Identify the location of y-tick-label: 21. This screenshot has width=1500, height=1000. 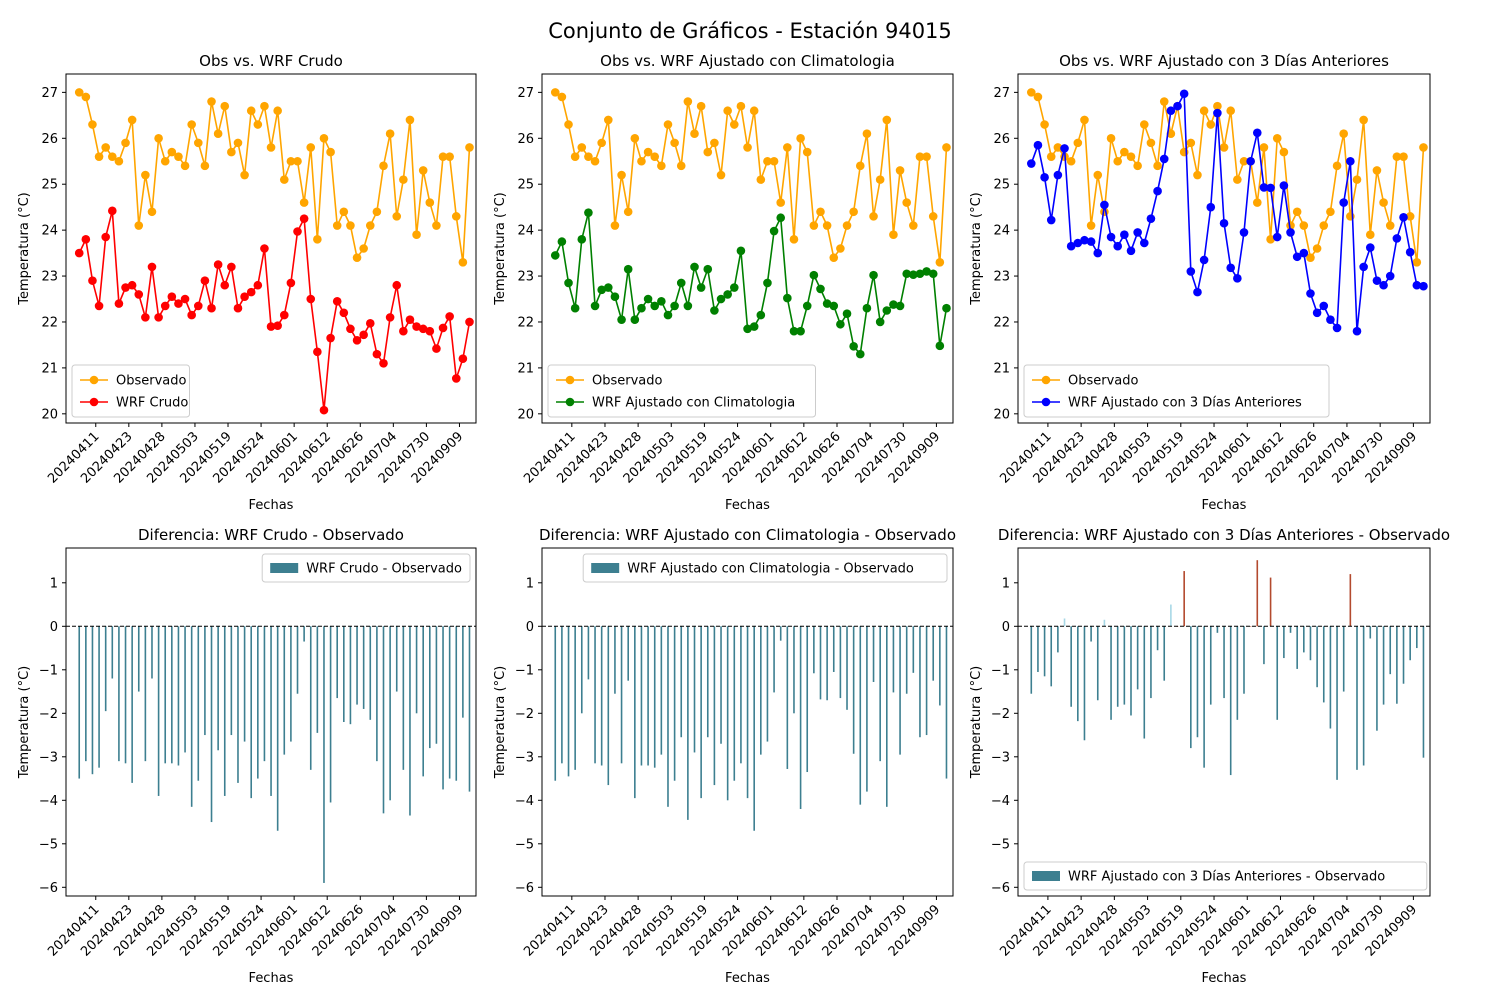
(1001, 368).